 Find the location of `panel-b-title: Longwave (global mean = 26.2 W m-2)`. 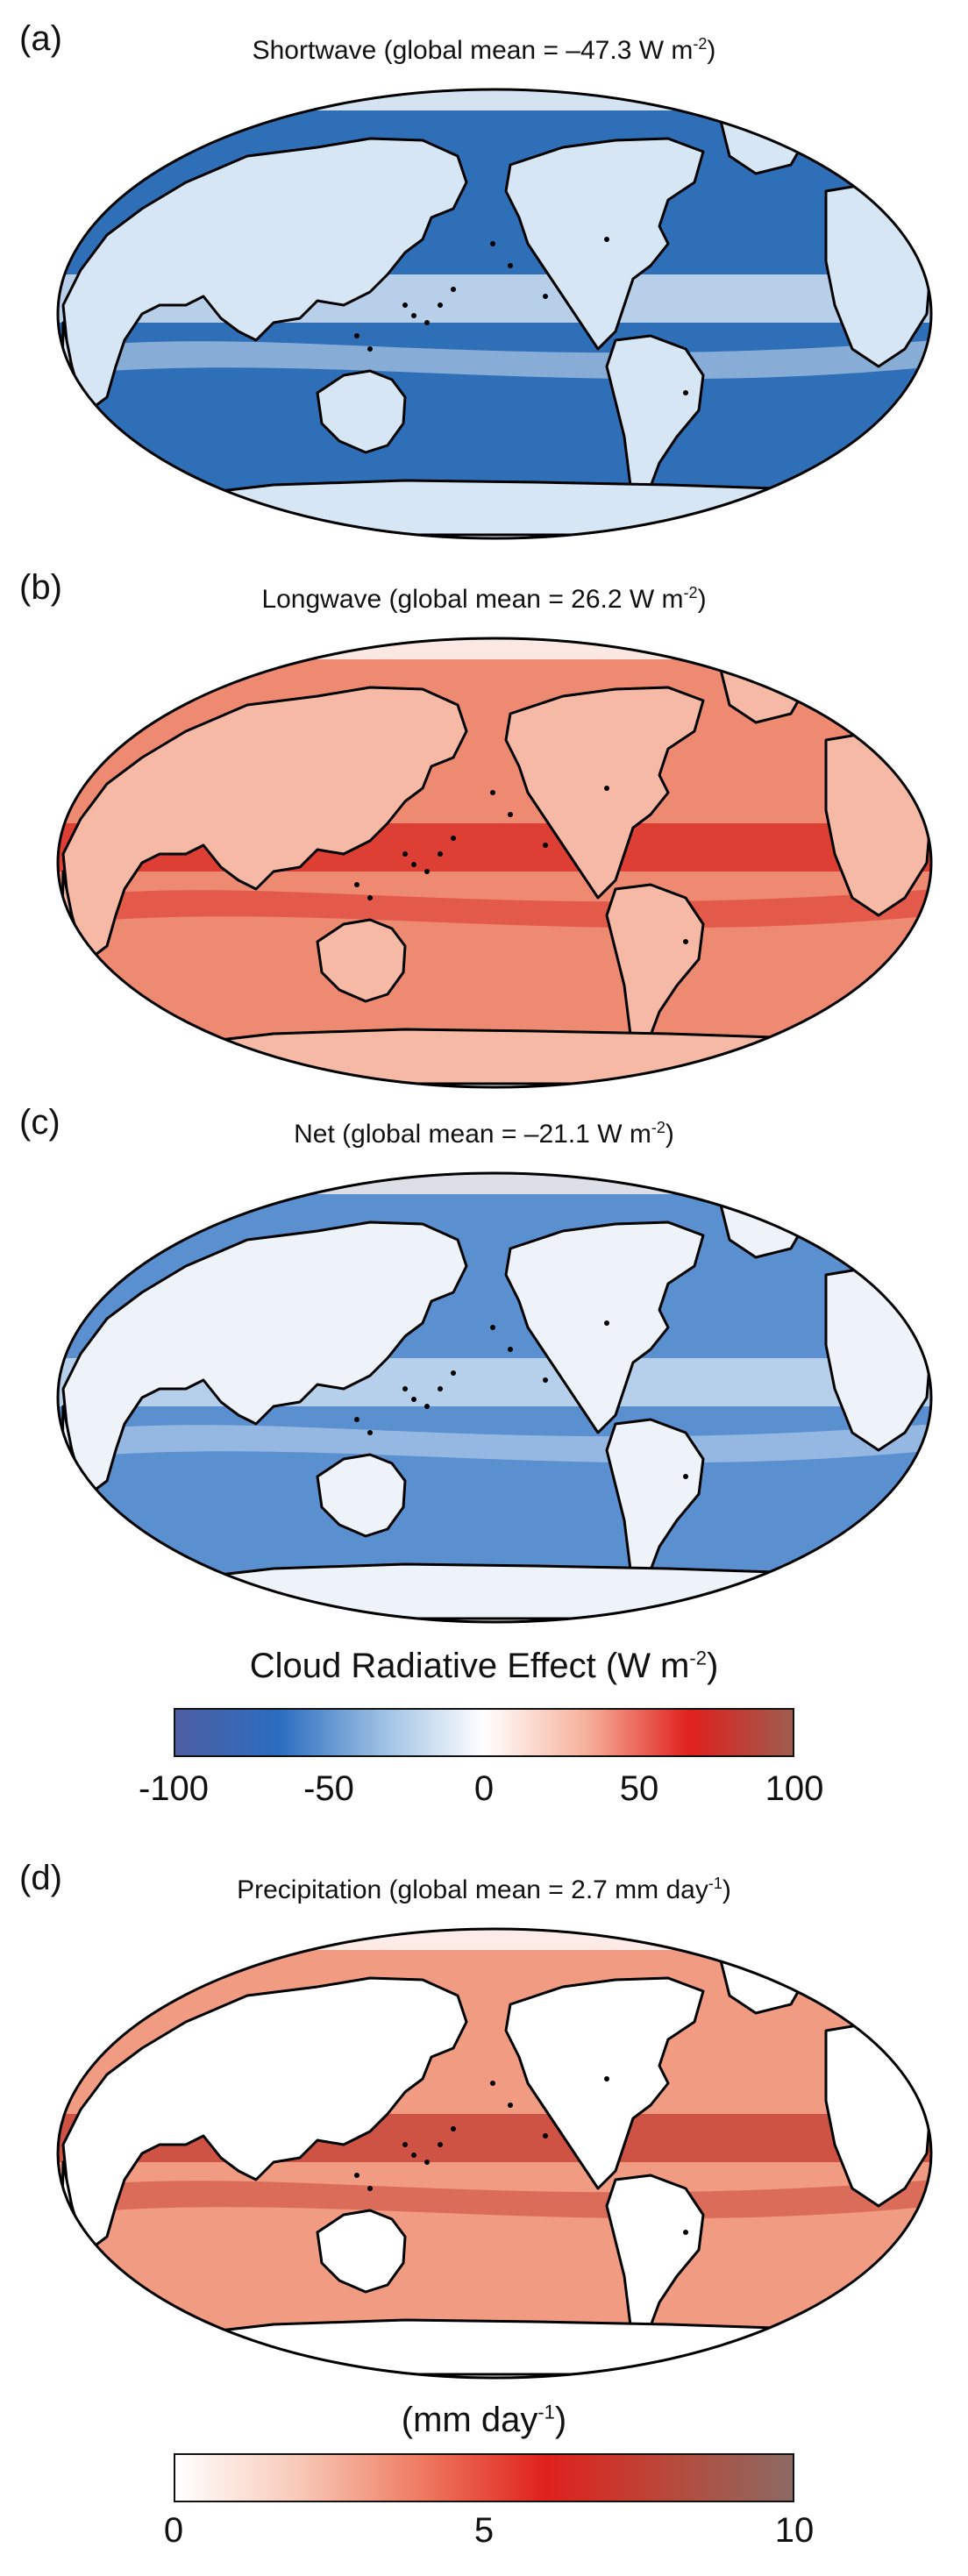

panel-b-title: Longwave (global mean = 26.2 W m-2) is located at coordinates (484, 599).